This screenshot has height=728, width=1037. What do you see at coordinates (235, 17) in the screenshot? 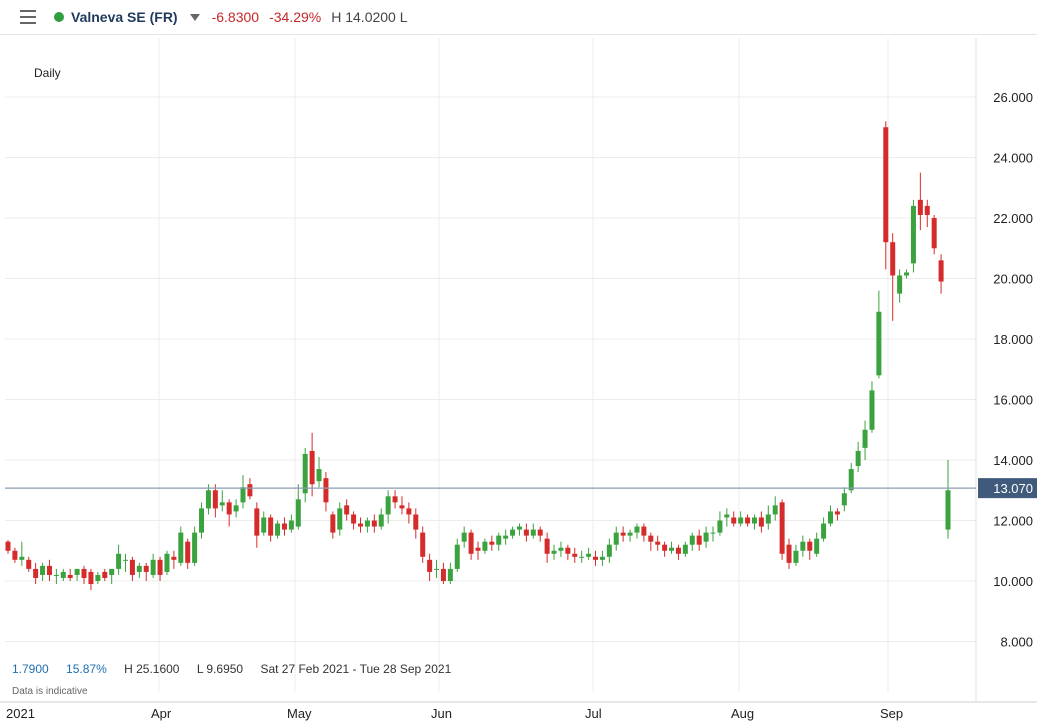
I see `price-change: -6.8300` at bounding box center [235, 17].